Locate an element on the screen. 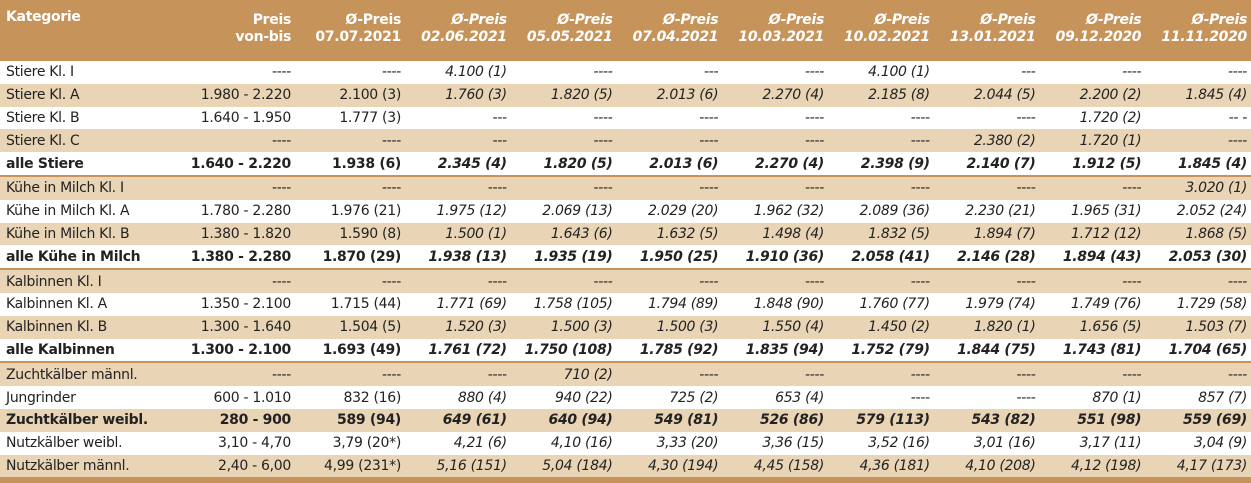  avg-price-cell: 857 (7) is located at coordinates (1222, 397).